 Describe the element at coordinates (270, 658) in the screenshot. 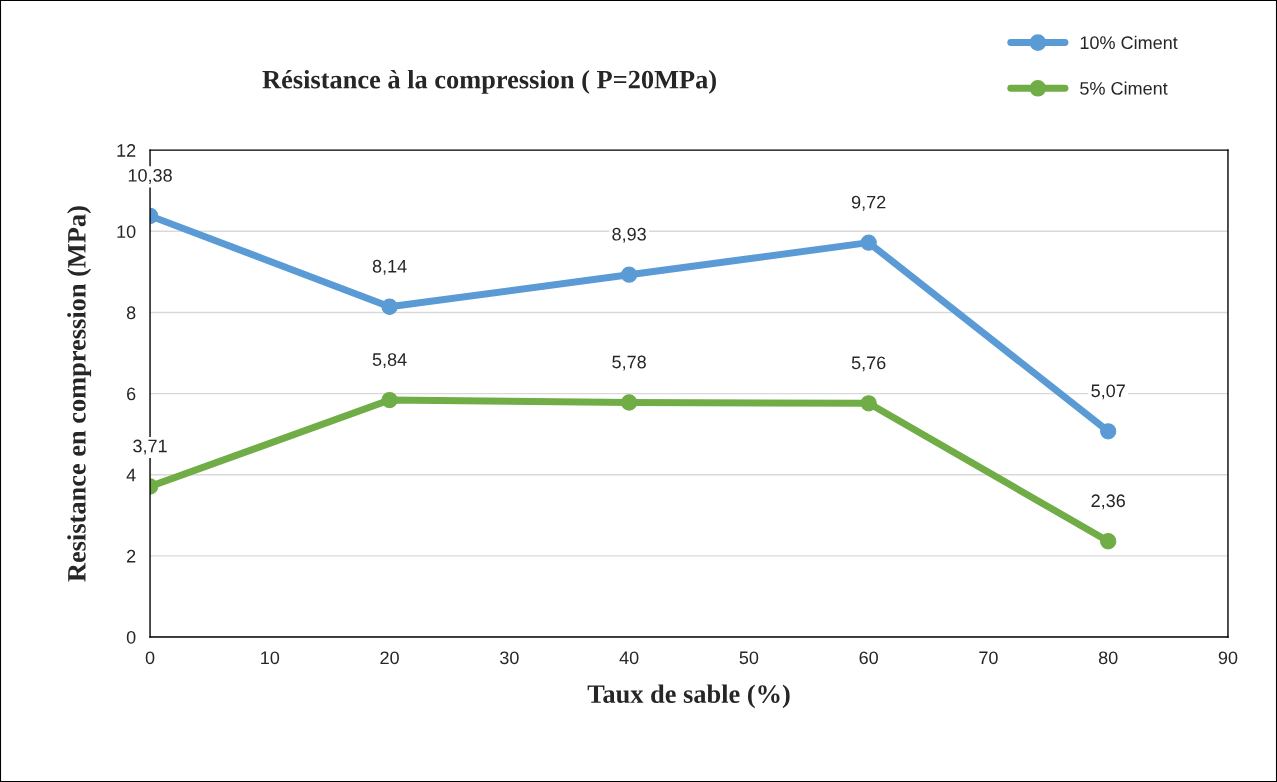

I see `x-tick-label: 10` at that location.